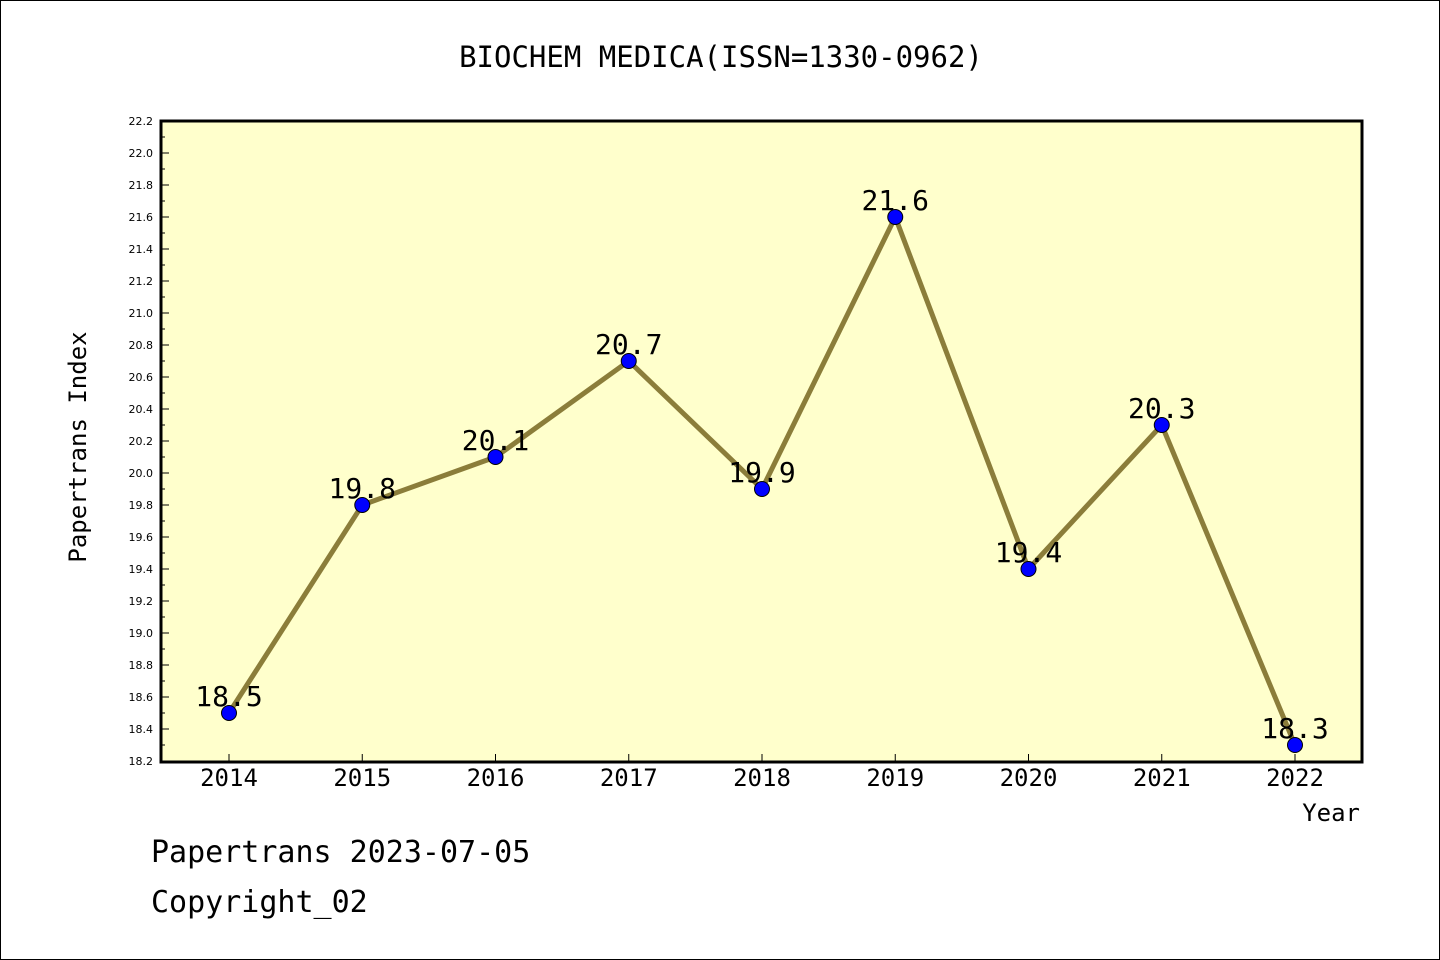 The width and height of the screenshot is (1440, 960). I want to click on y-tick-label: 21.4, so click(141, 249).